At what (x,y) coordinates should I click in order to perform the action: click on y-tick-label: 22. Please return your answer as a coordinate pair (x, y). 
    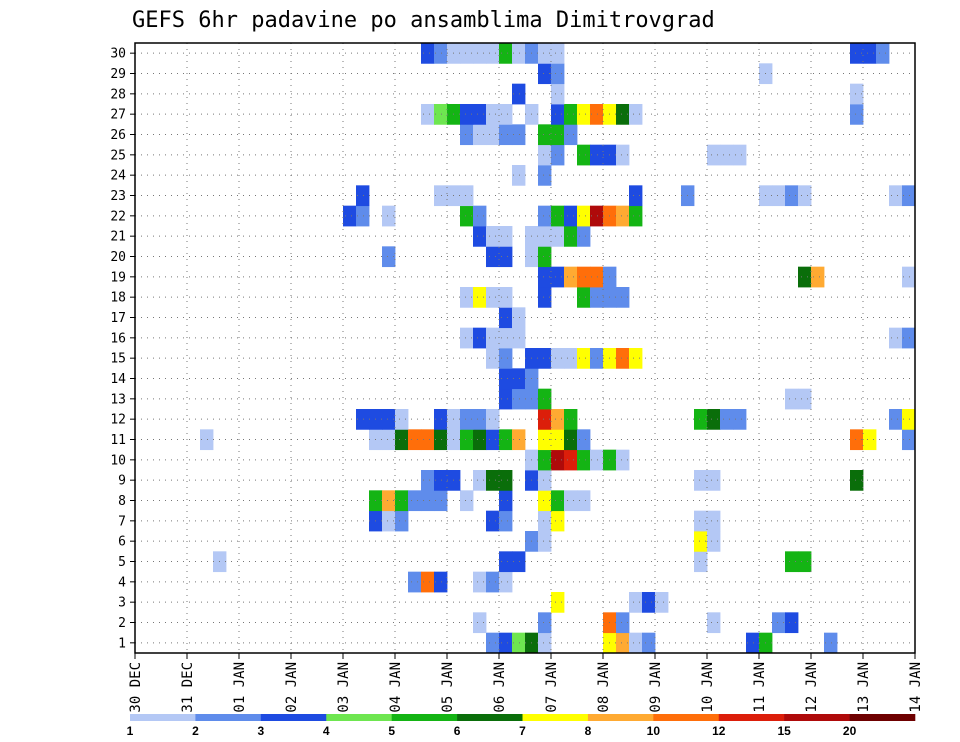
    Looking at the image, I should click on (118, 216).